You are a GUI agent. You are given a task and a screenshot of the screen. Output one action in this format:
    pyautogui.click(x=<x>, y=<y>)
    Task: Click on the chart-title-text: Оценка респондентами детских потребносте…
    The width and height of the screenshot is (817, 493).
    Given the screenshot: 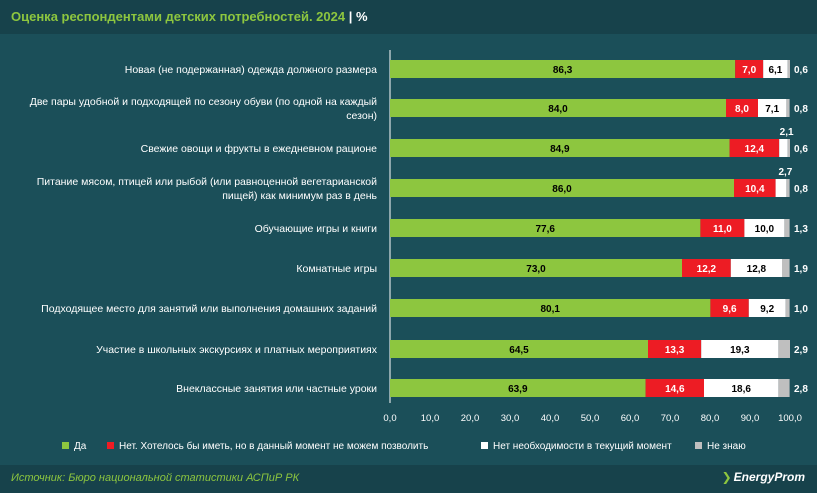 What is the action you would take?
    pyautogui.click(x=178, y=16)
    